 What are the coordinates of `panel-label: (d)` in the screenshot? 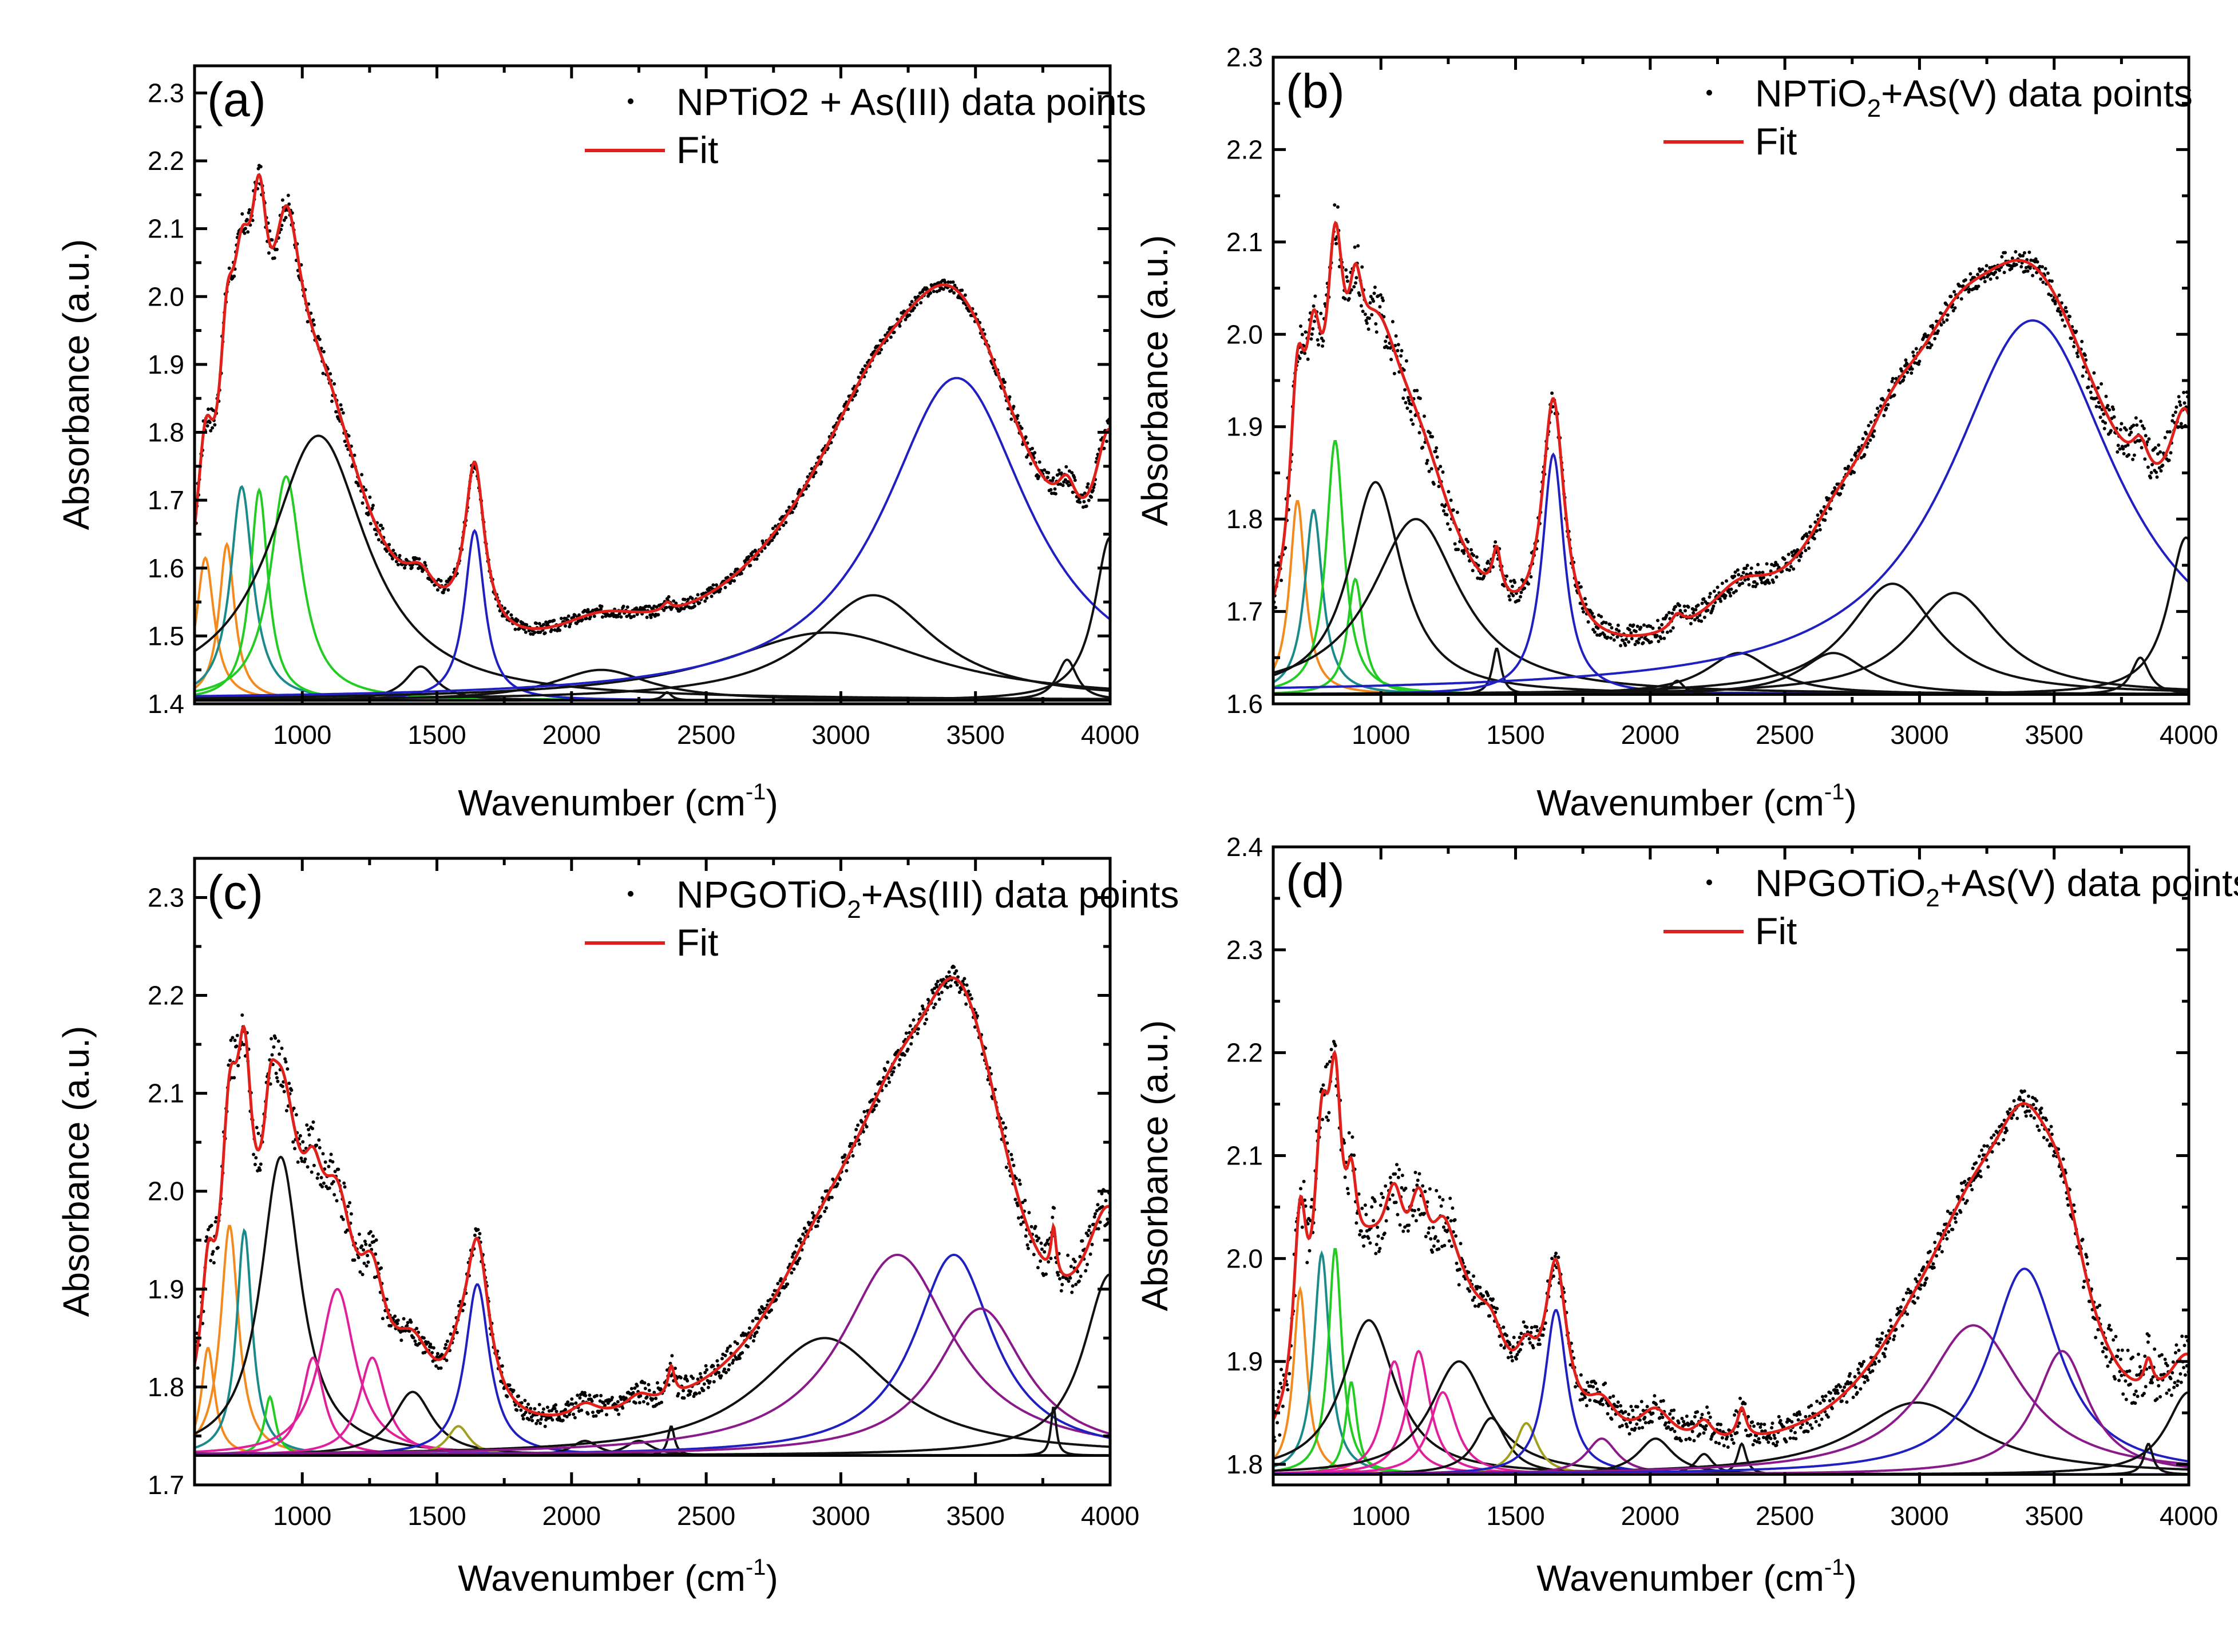 It's located at (1316, 881).